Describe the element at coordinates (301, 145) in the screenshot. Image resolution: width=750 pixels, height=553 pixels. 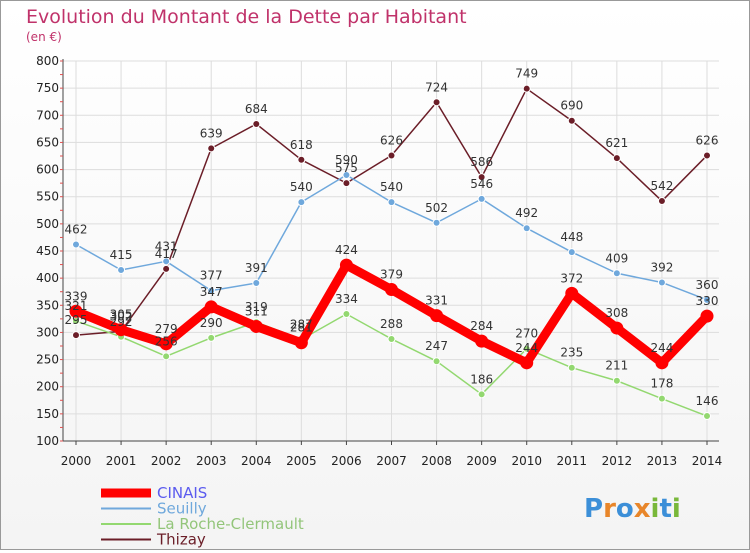
I see `data-label: 618` at that location.